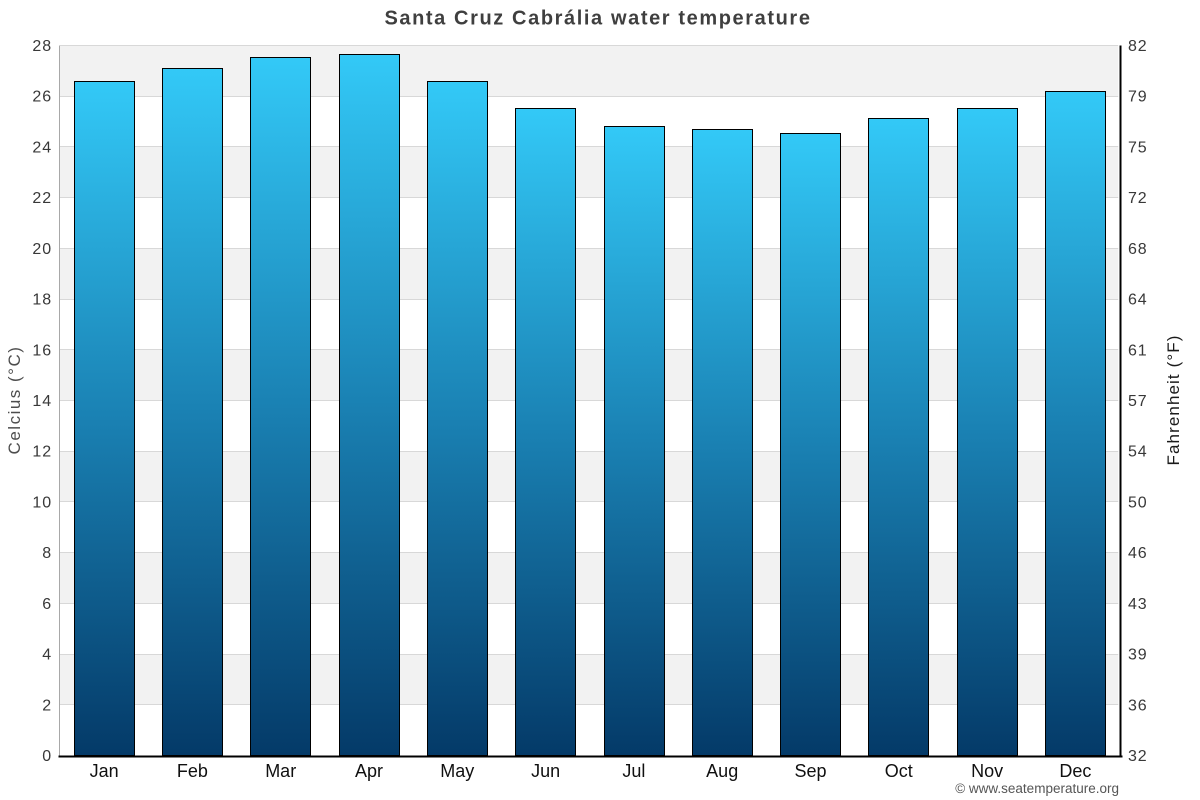 Image resolution: width=1200 pixels, height=800 pixels. Describe the element at coordinates (1138, 198) in the screenshot. I see `svg-text: 72` at that location.